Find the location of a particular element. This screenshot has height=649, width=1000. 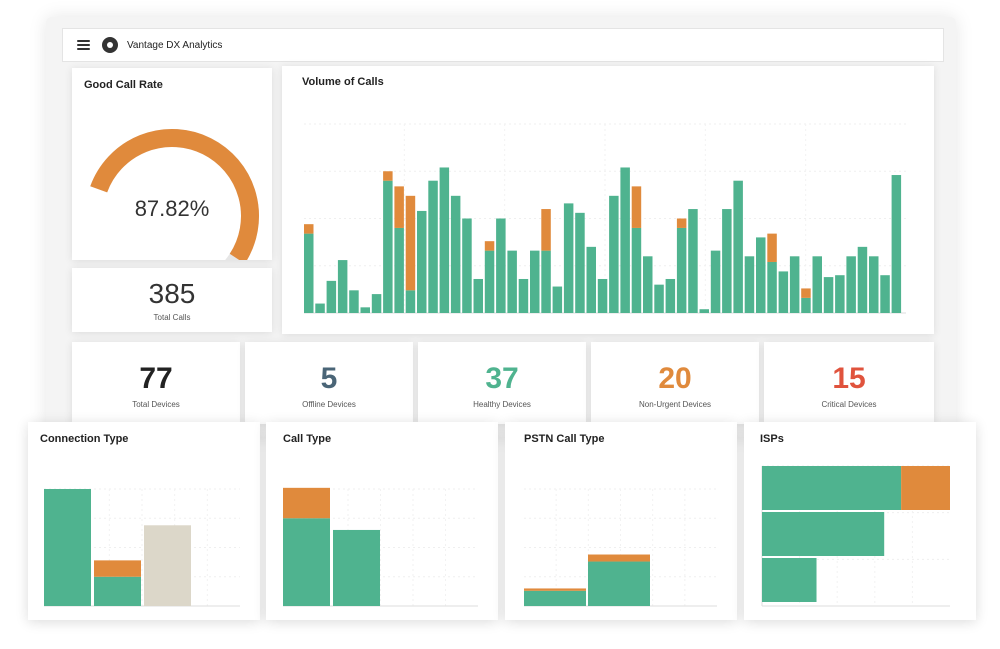

isps-chart is located at coordinates (855, 536).